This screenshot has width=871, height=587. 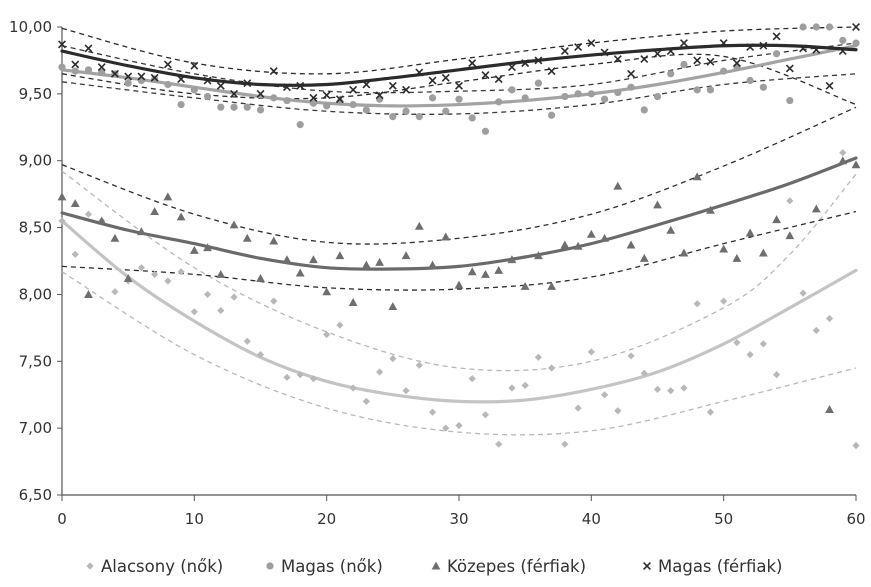 What do you see at coordinates (720, 566) in the screenshot?
I see `legend-label-series-4: Magas (férfiak)` at bounding box center [720, 566].